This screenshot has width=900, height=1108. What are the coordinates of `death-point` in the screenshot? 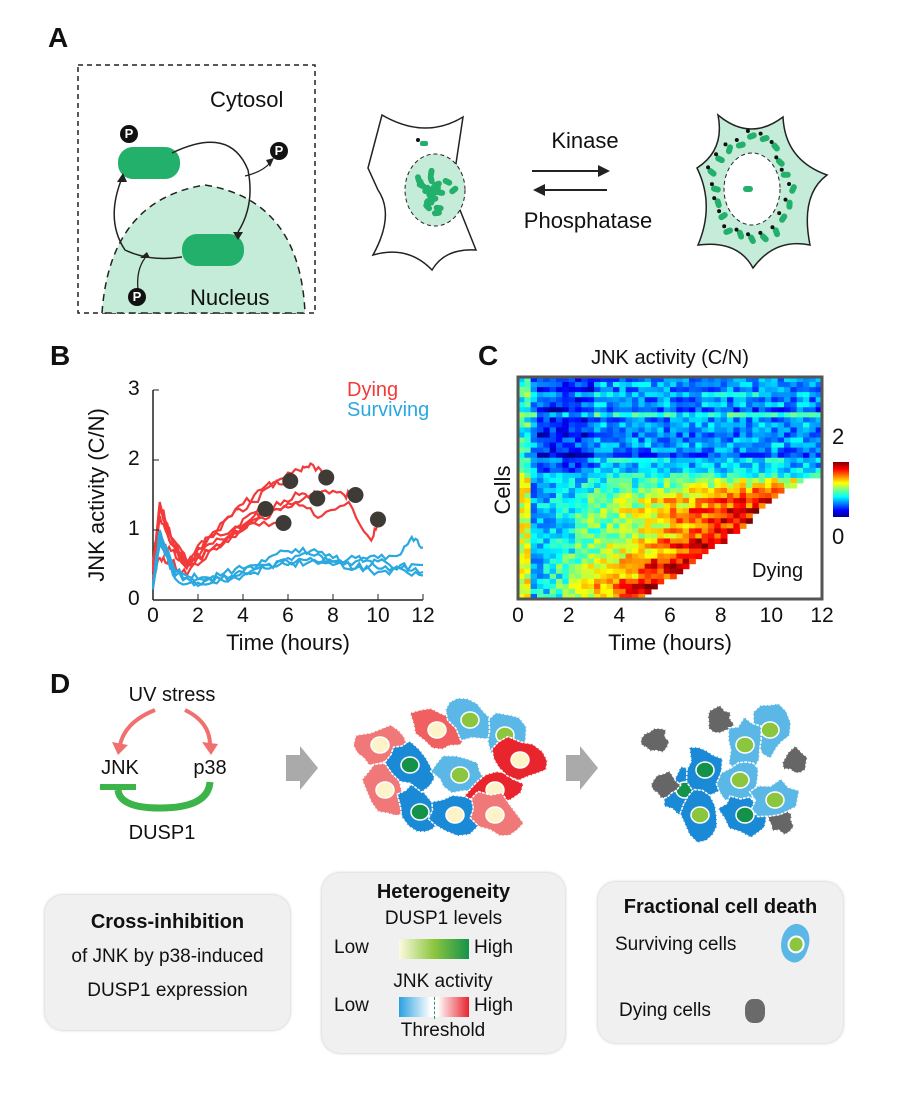 It's located at (317, 498).